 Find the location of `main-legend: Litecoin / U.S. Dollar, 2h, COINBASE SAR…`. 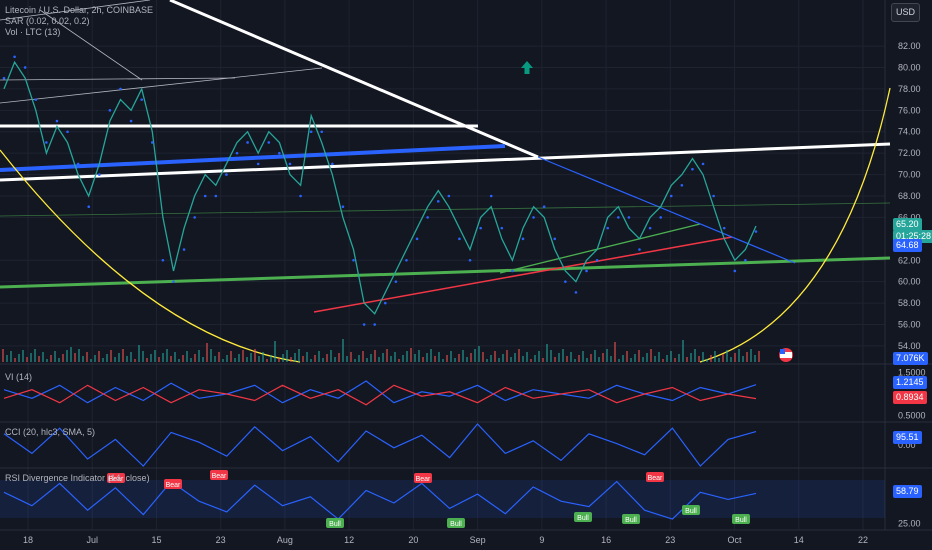

main-legend: Litecoin / U.S. Dollar, 2h, COINBASE SAR… is located at coordinates (79, 21).